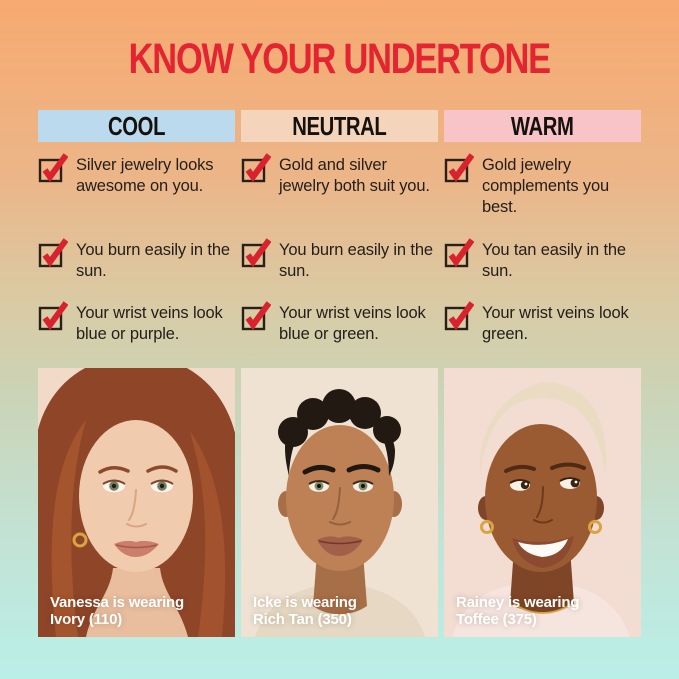 The height and width of the screenshot is (679, 679). Describe the element at coordinates (555, 323) in the screenshot. I see `checklist-item-text: Your wrist veins look green.` at that location.